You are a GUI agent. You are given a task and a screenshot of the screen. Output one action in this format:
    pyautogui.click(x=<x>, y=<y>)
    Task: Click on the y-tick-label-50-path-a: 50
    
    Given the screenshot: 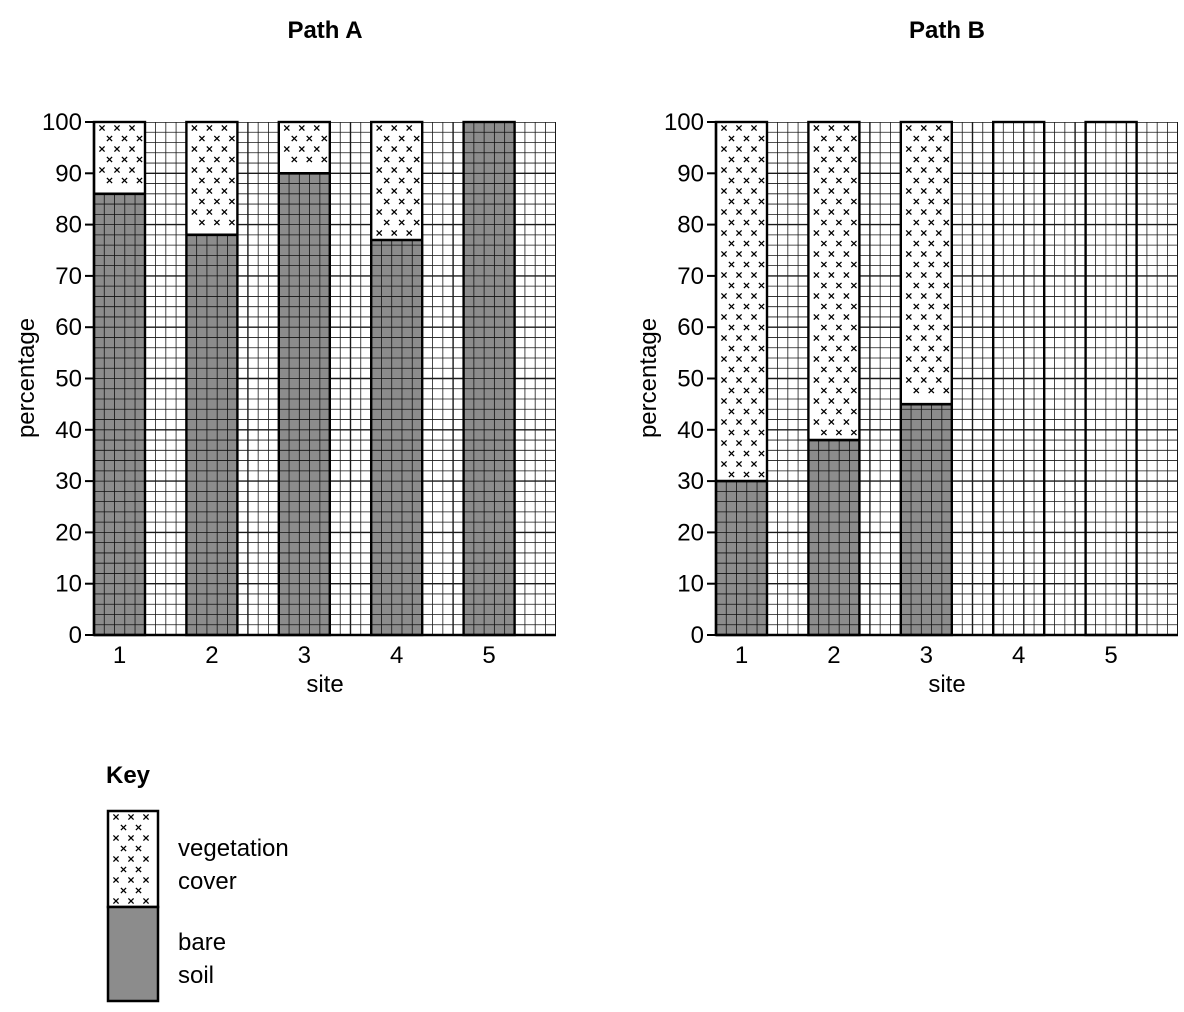 What is the action you would take?
    pyautogui.click(x=68, y=379)
    